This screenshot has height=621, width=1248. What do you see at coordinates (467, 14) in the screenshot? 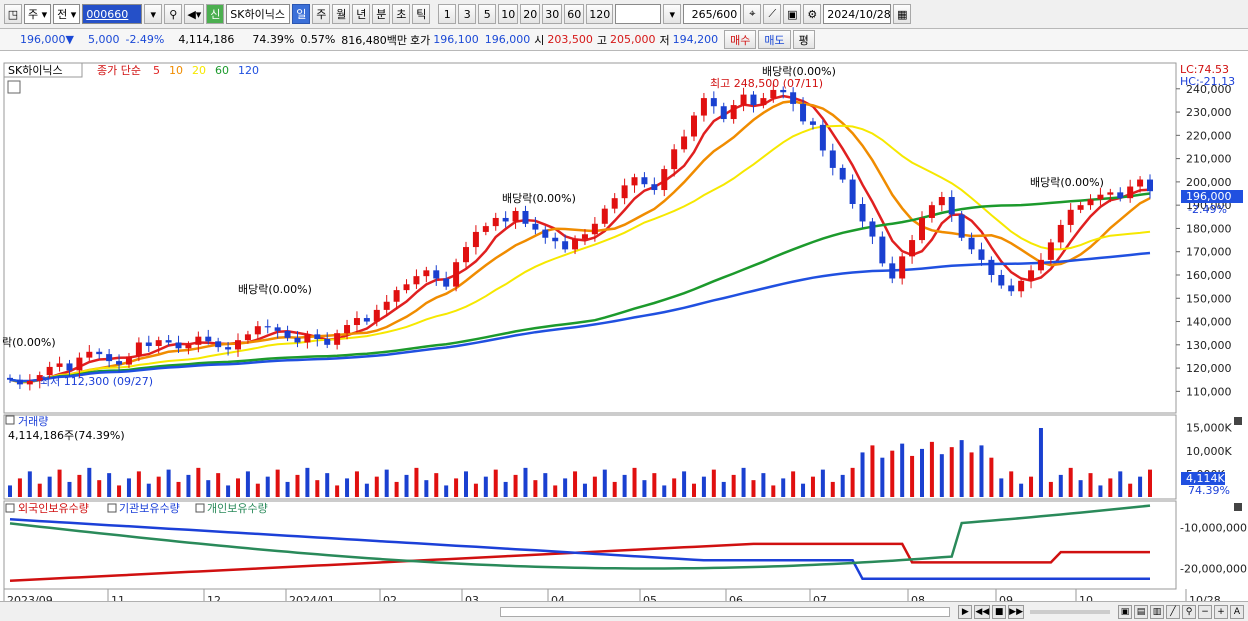
I see `interval-button-3: 3` at bounding box center [467, 14].